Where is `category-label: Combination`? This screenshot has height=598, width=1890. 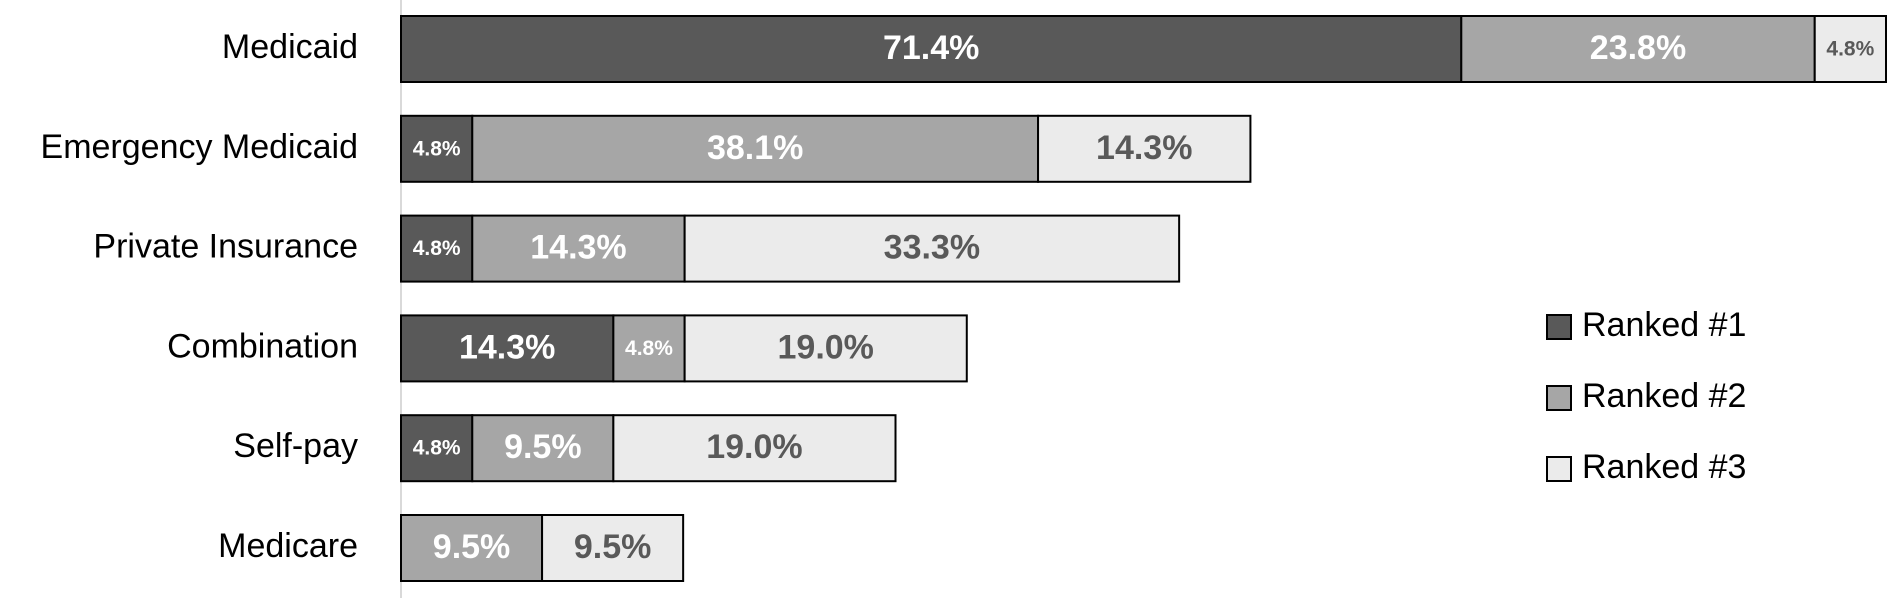
category-label: Combination is located at coordinates (262, 346).